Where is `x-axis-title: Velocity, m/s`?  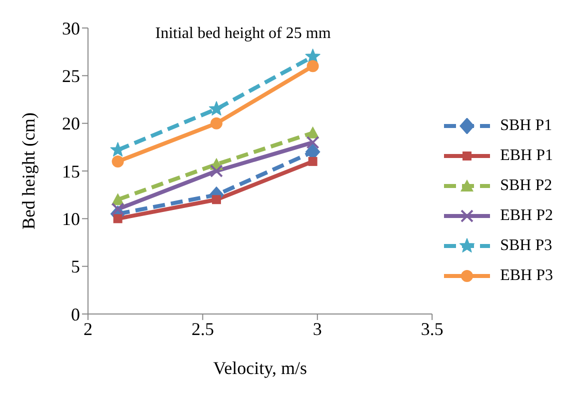 x-axis-title: Velocity, m/s is located at coordinates (260, 368).